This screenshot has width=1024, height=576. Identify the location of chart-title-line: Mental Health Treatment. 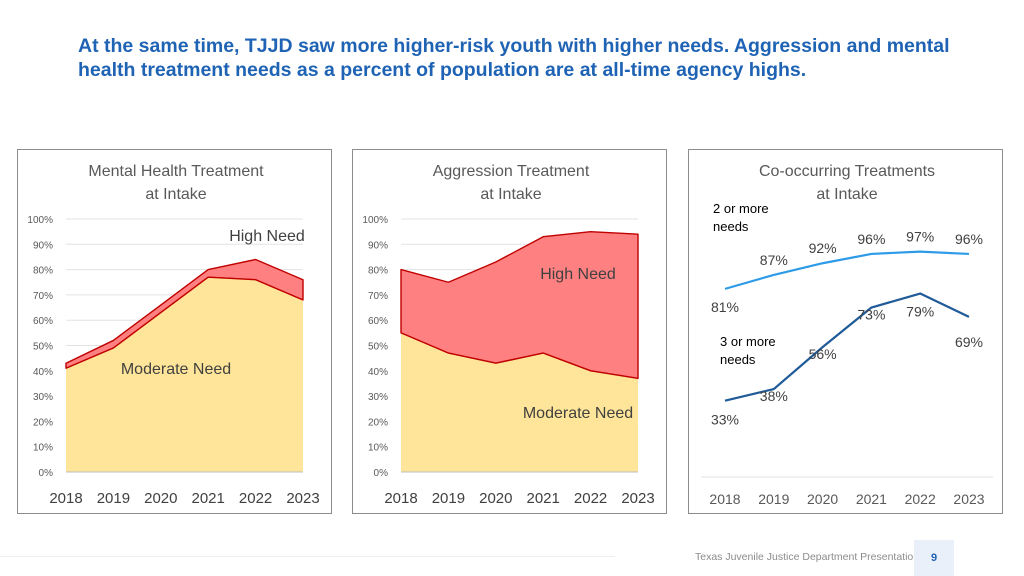
(176, 171).